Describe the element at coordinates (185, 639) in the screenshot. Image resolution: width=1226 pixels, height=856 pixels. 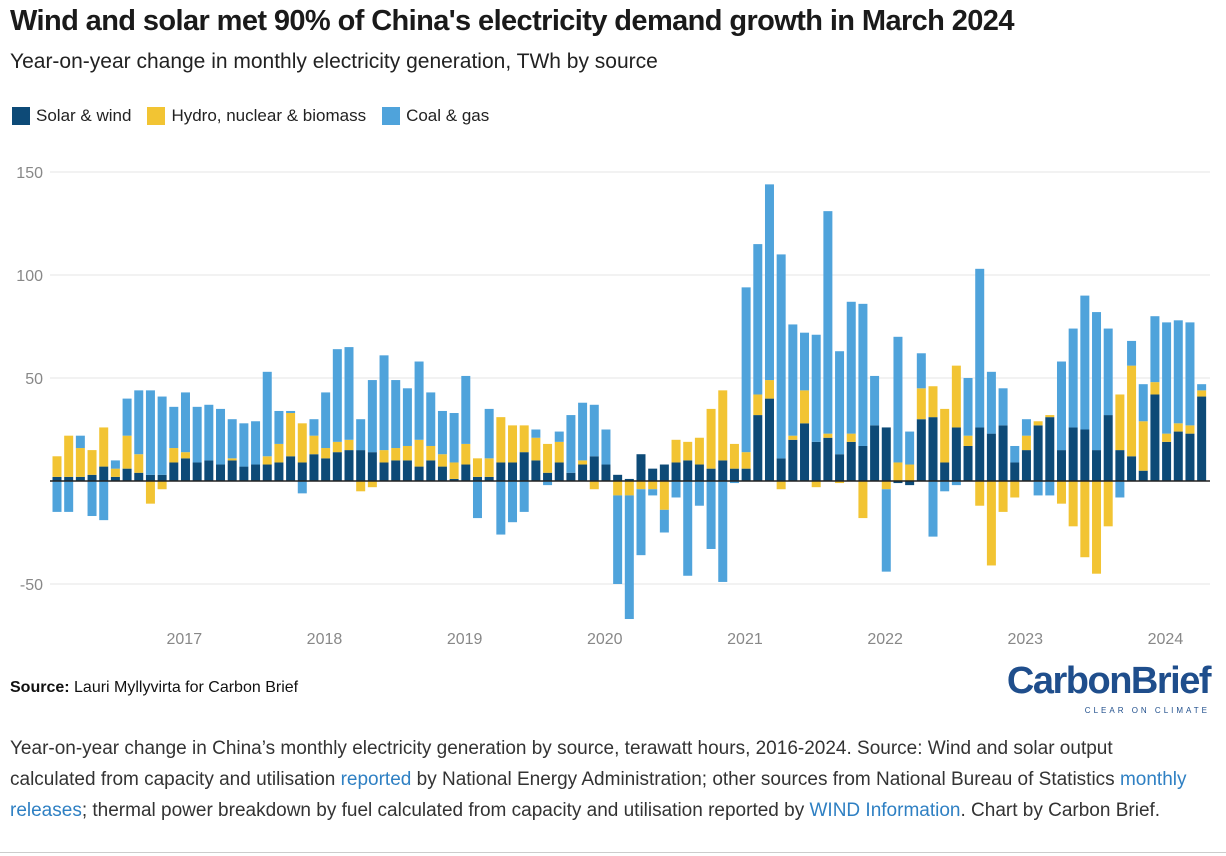
I see `x-tick-label: 2017` at that location.